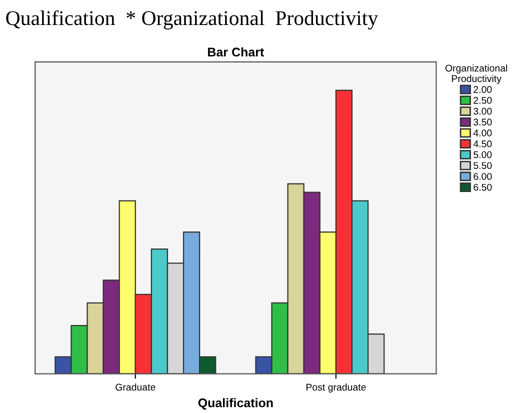 This screenshot has height=413, width=532. I want to click on legend-label: 2.00, so click(483, 89).